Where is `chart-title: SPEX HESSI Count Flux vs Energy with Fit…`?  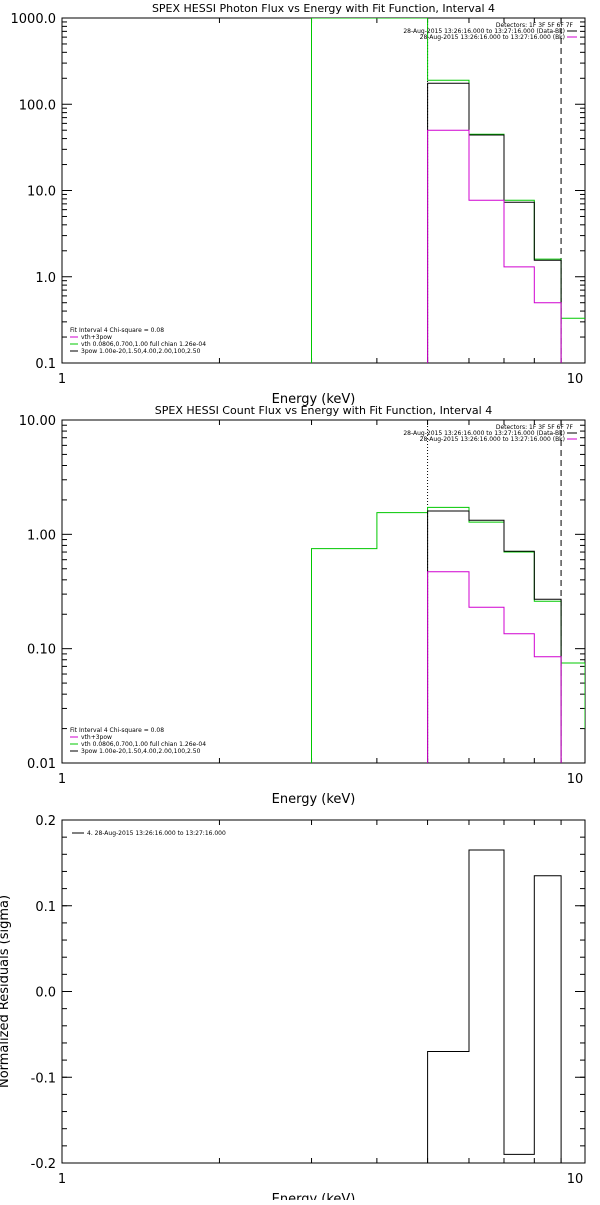 chart-title: SPEX HESSI Count Flux vs Energy with Fit… is located at coordinates (323, 410).